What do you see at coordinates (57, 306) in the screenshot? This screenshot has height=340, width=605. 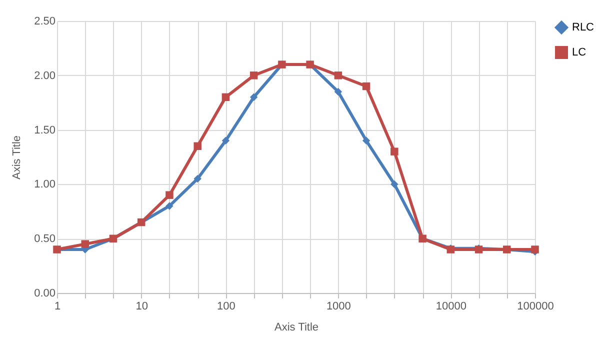 I see `x-tick-label: 1` at bounding box center [57, 306].